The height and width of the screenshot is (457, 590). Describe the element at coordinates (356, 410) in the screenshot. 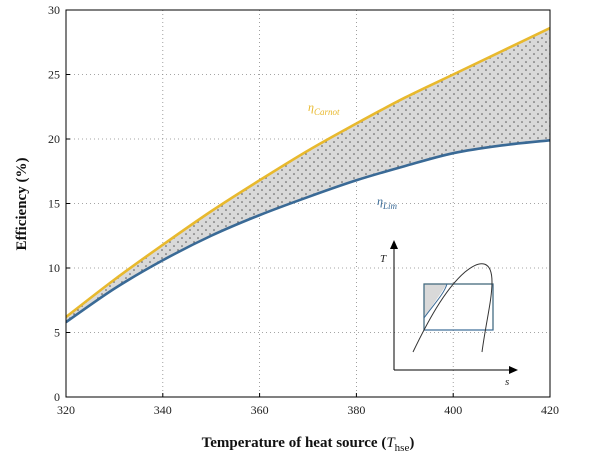

I see `x-tick-label: 380` at that location.